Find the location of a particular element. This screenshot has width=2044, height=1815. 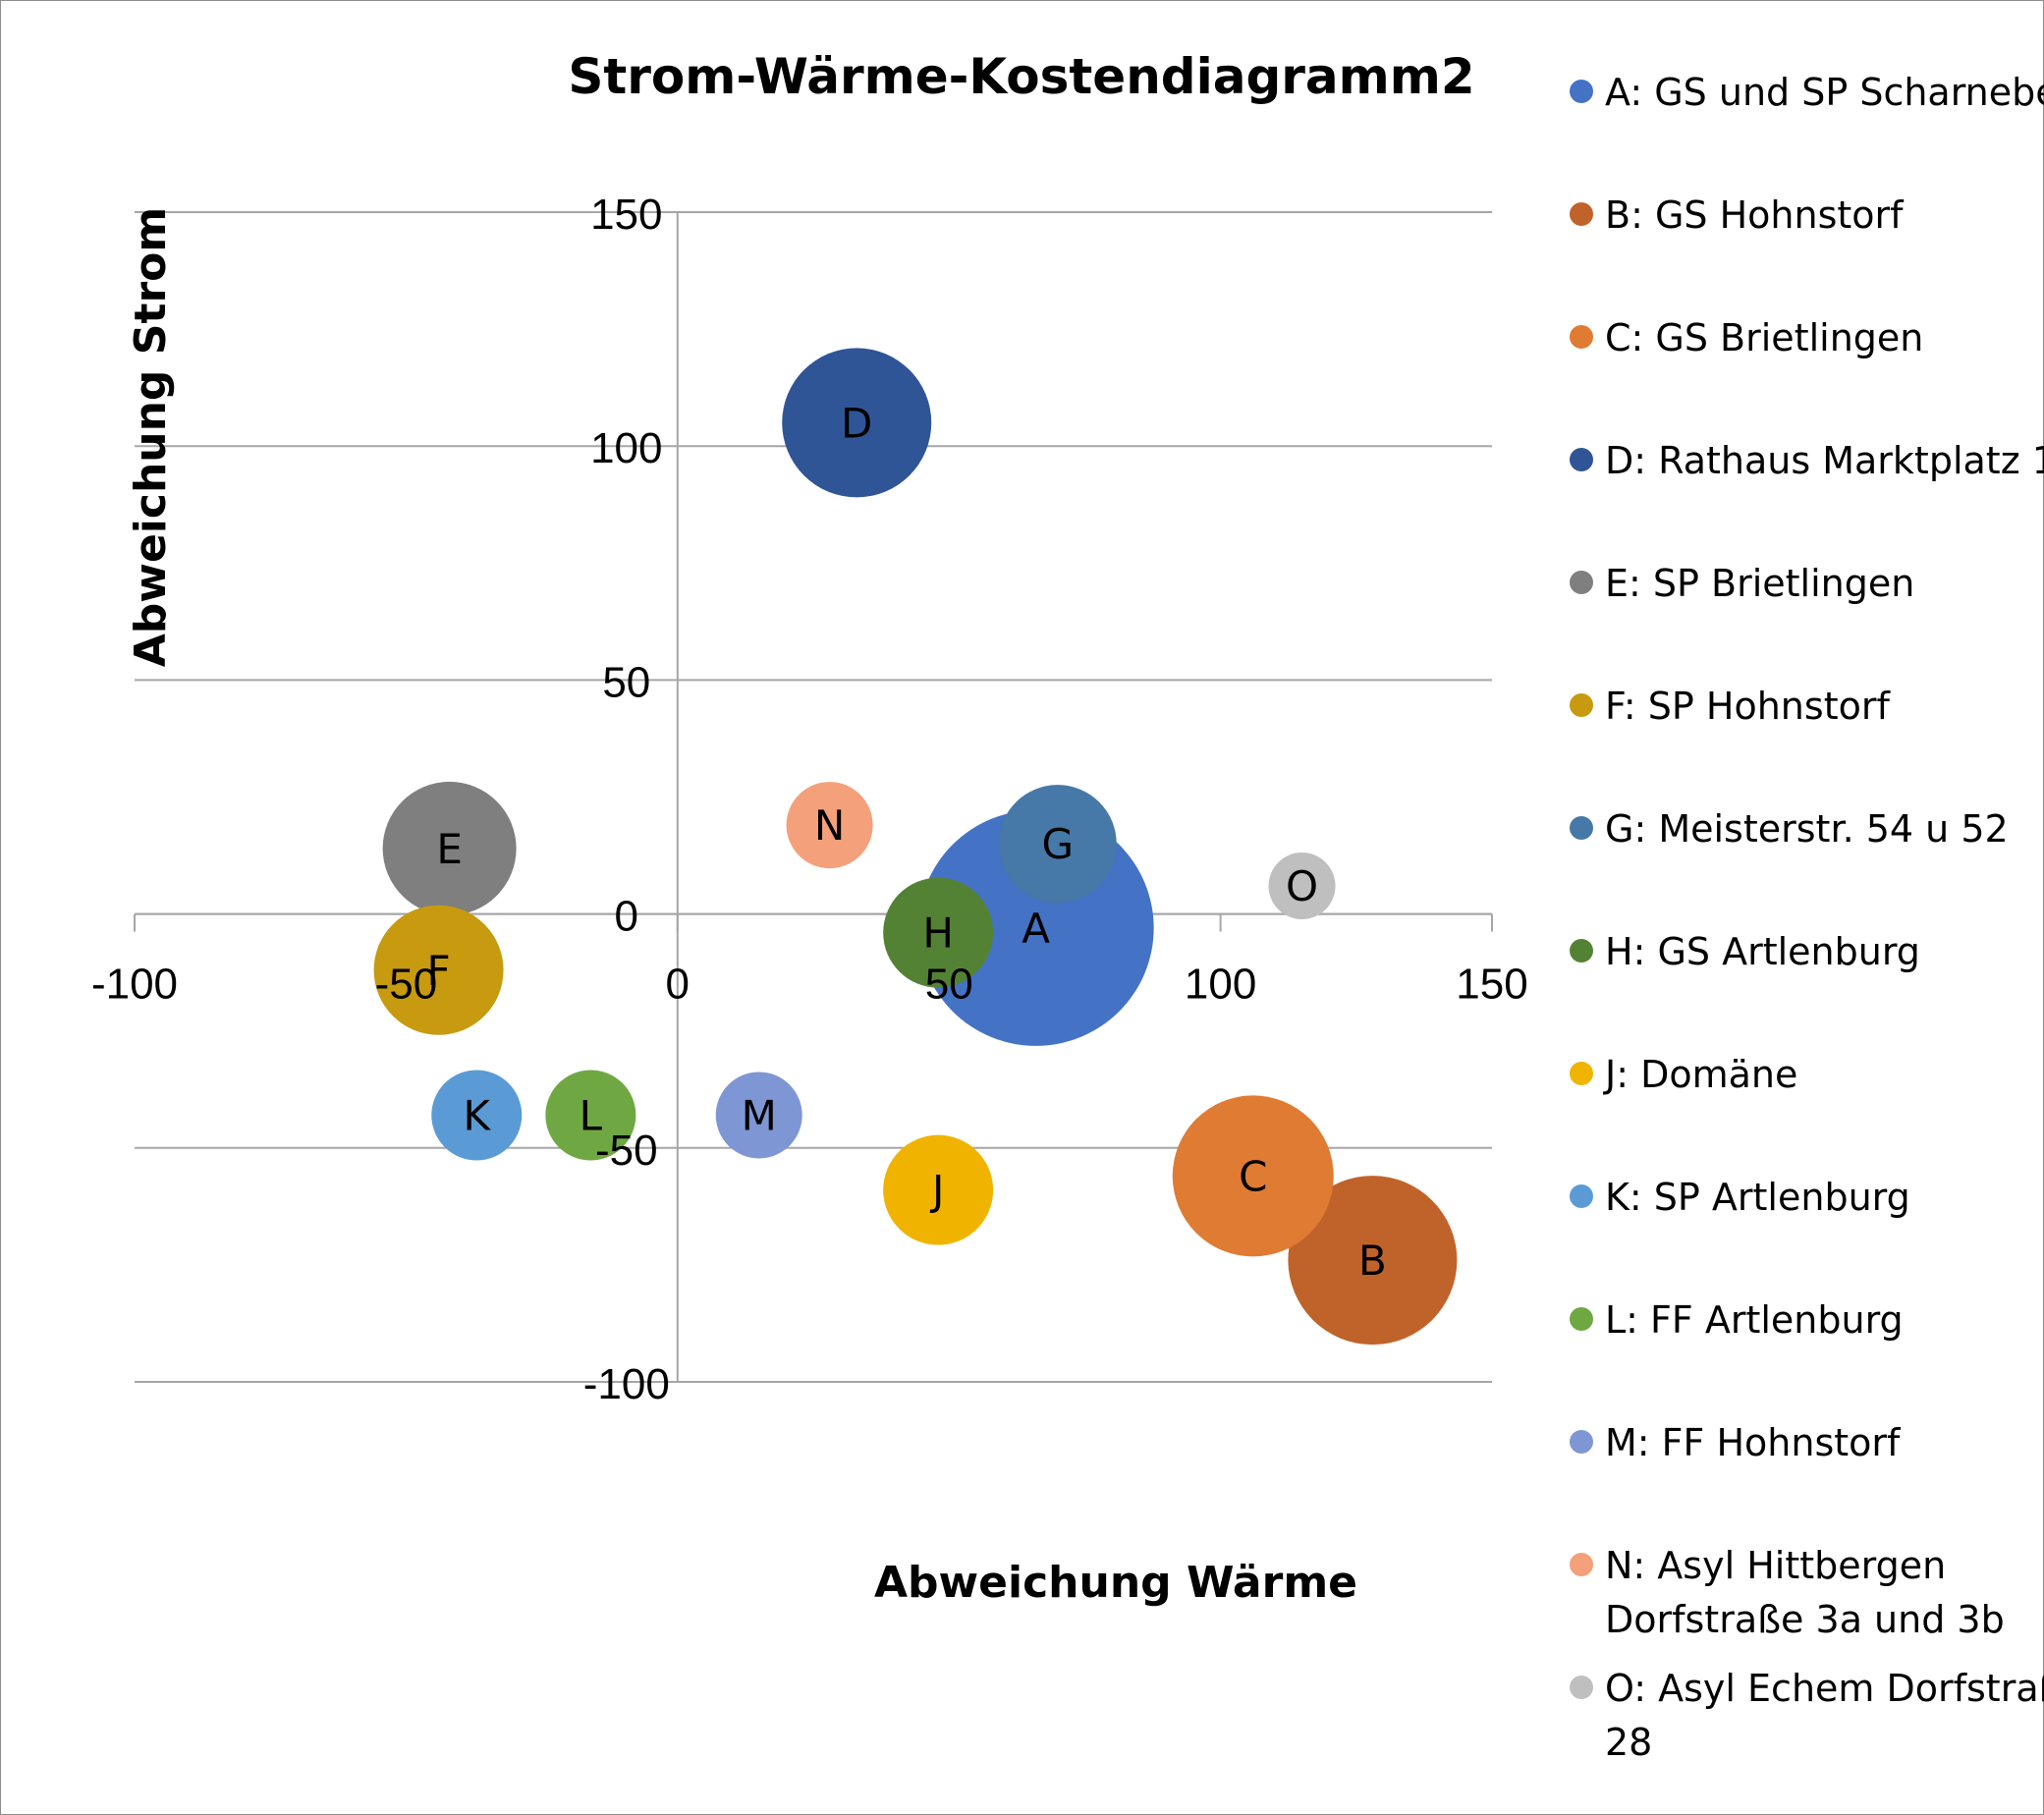

bubble-h is located at coordinates (938, 932).